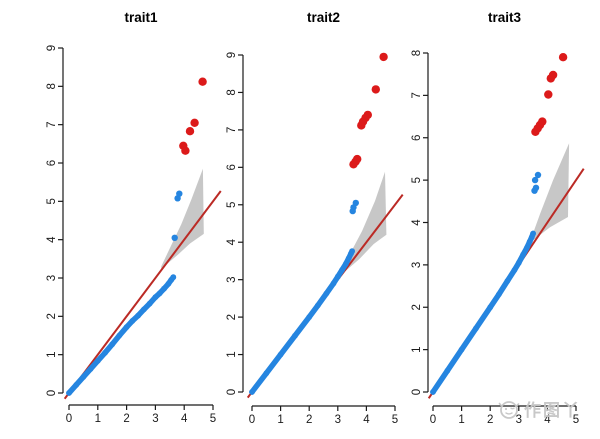 This screenshot has height=439, width=600. What do you see at coordinates (142, 295) in the screenshot?
I see `identity-line` at bounding box center [142, 295].